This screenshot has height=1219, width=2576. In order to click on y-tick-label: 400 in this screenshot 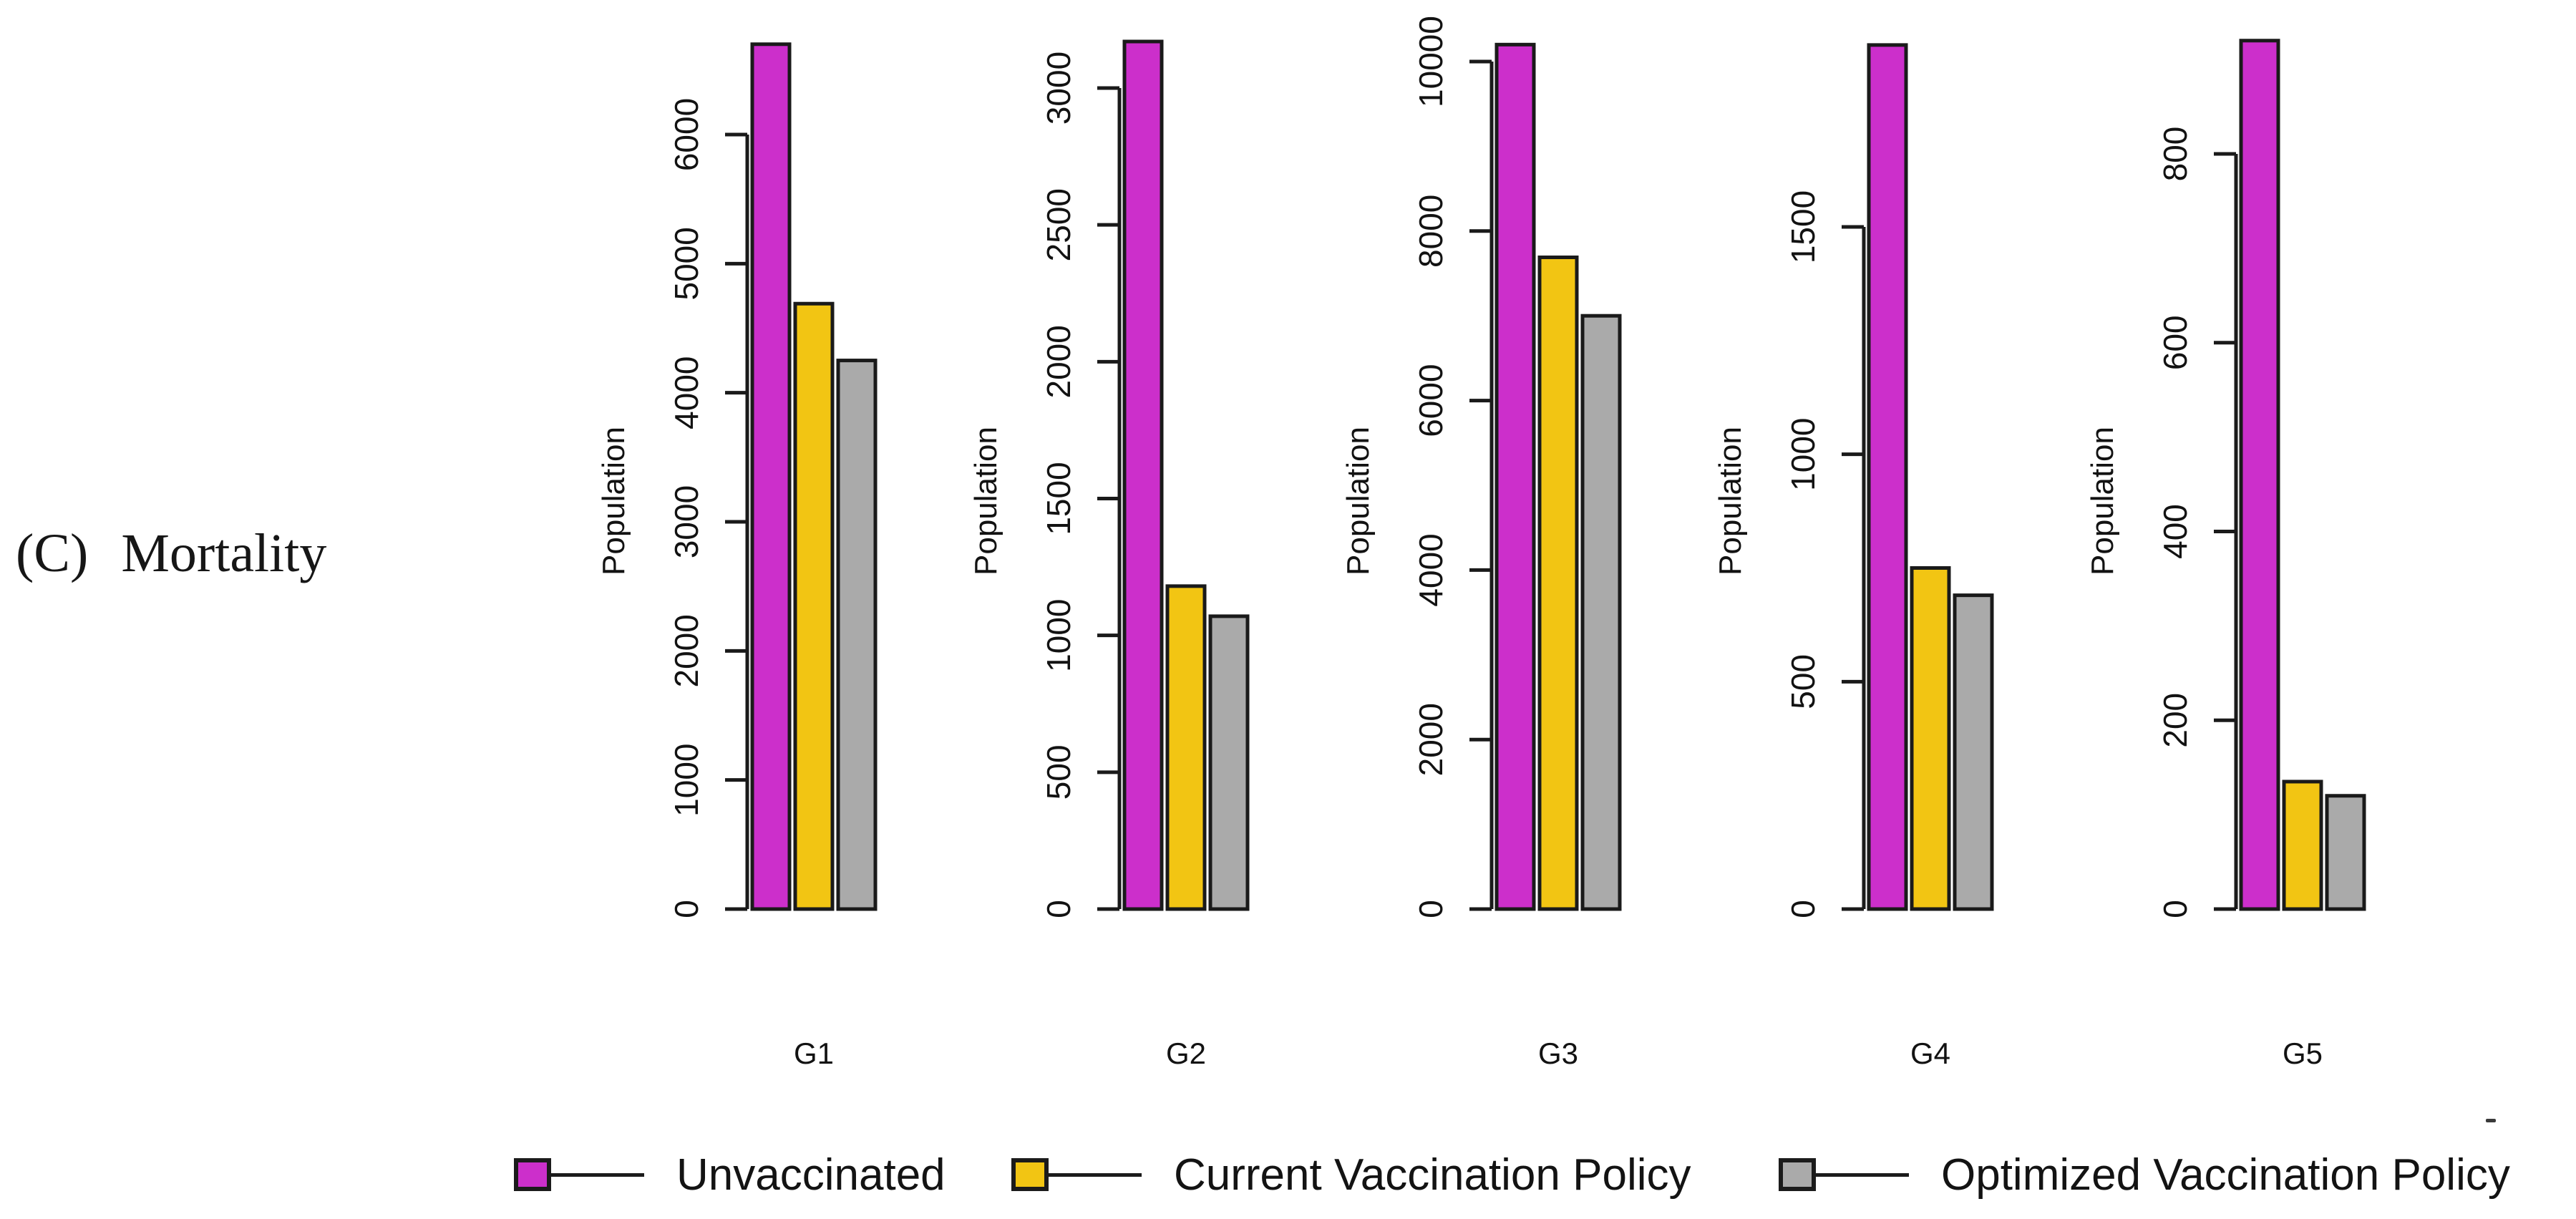, I will do `click(2175, 531)`.